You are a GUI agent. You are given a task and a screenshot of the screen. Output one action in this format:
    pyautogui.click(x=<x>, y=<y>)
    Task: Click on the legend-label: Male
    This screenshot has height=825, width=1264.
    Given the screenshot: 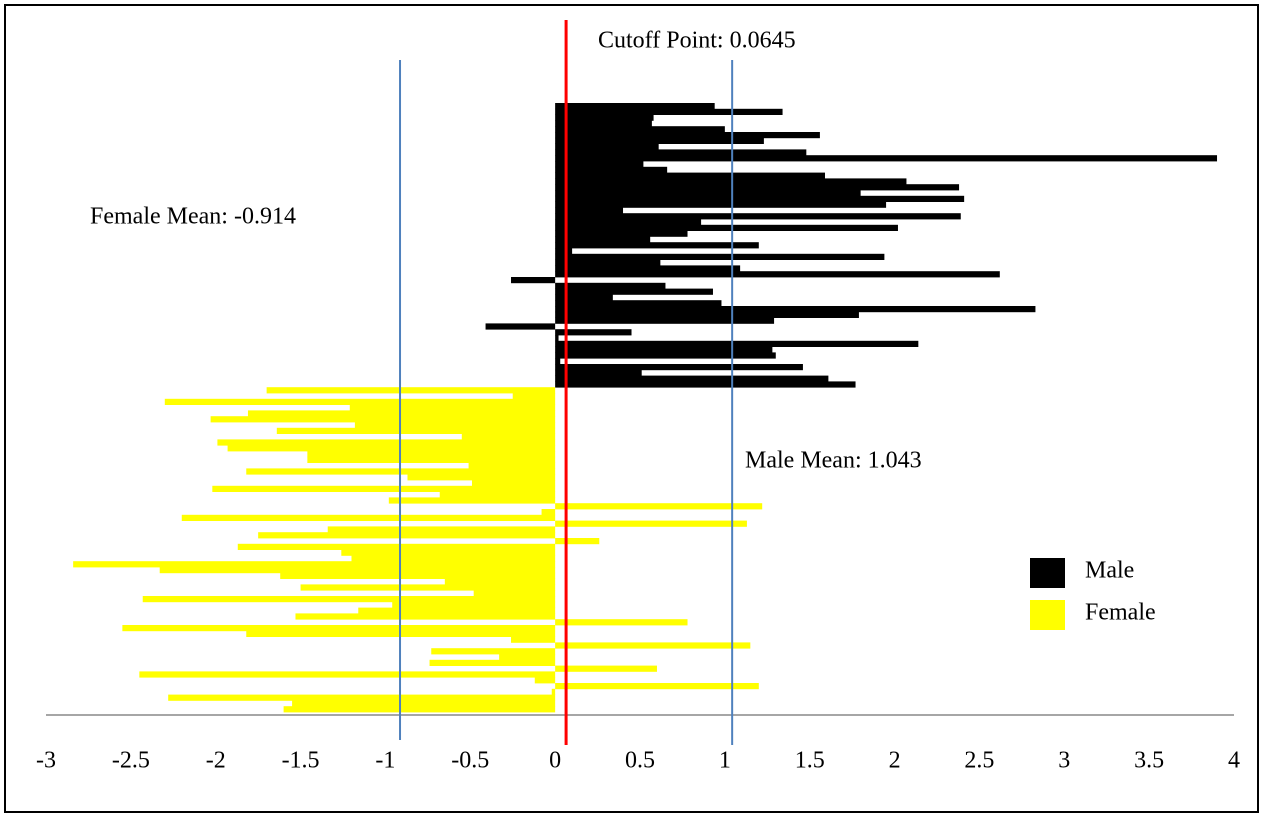 What is the action you would take?
    pyautogui.click(x=1109, y=571)
    